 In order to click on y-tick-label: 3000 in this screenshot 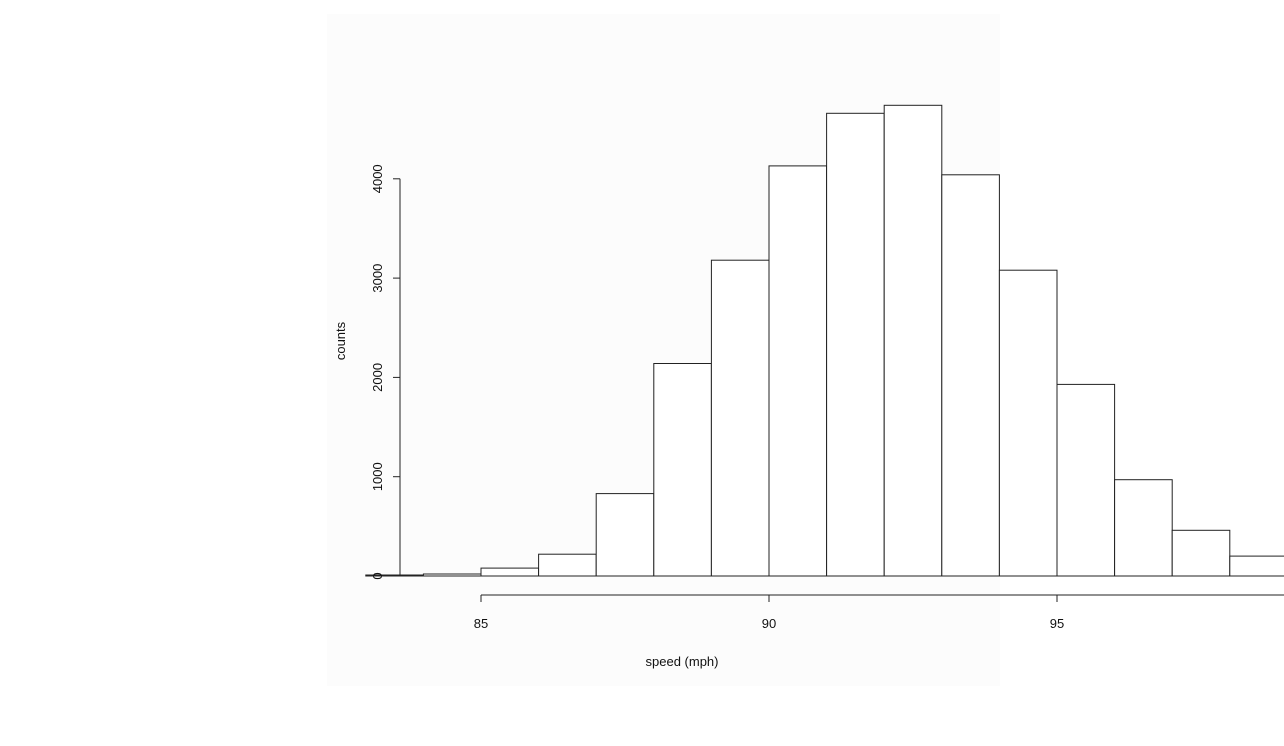, I will do `click(377, 278)`.